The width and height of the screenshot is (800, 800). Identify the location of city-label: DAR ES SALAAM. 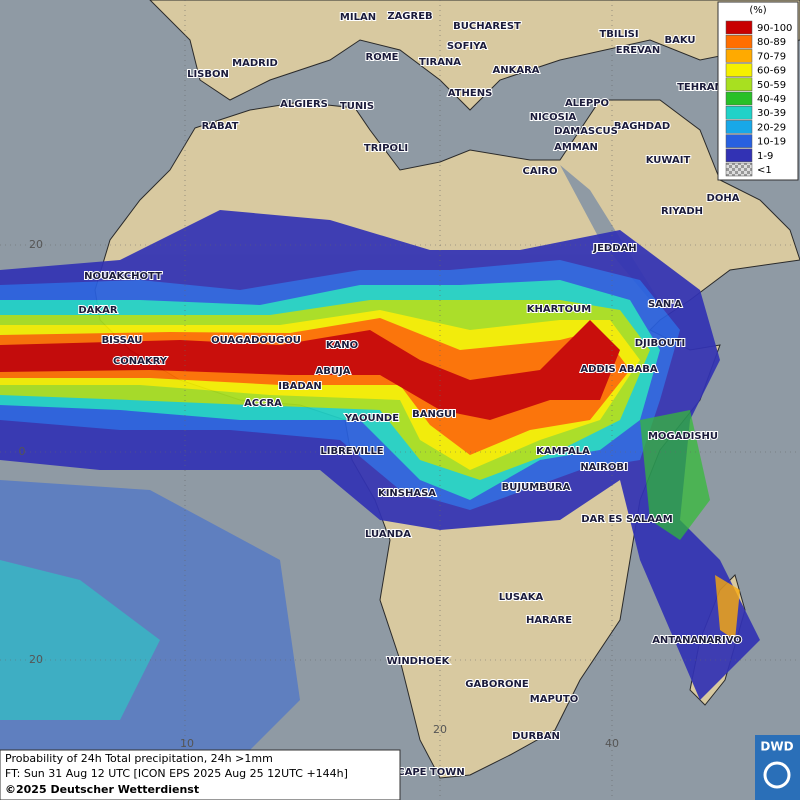
(627, 519).